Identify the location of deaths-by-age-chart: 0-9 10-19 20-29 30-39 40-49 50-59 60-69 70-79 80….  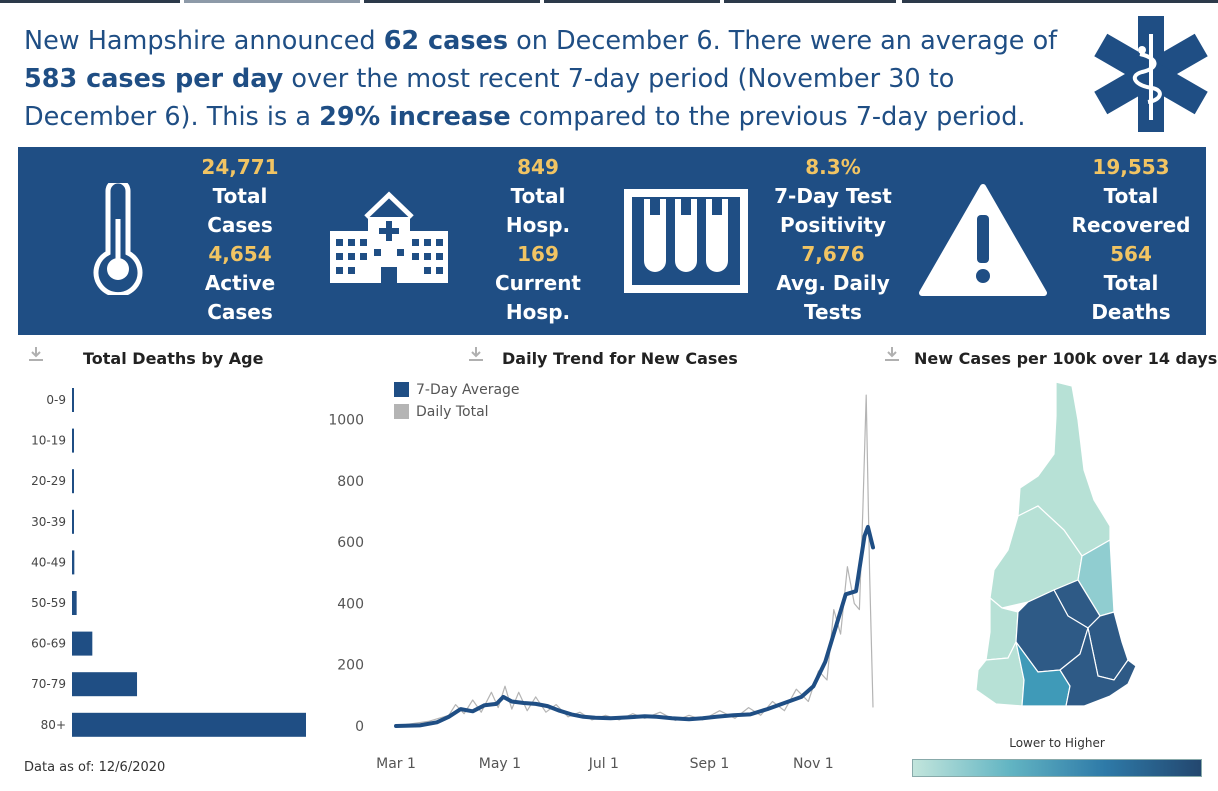
(168, 568).